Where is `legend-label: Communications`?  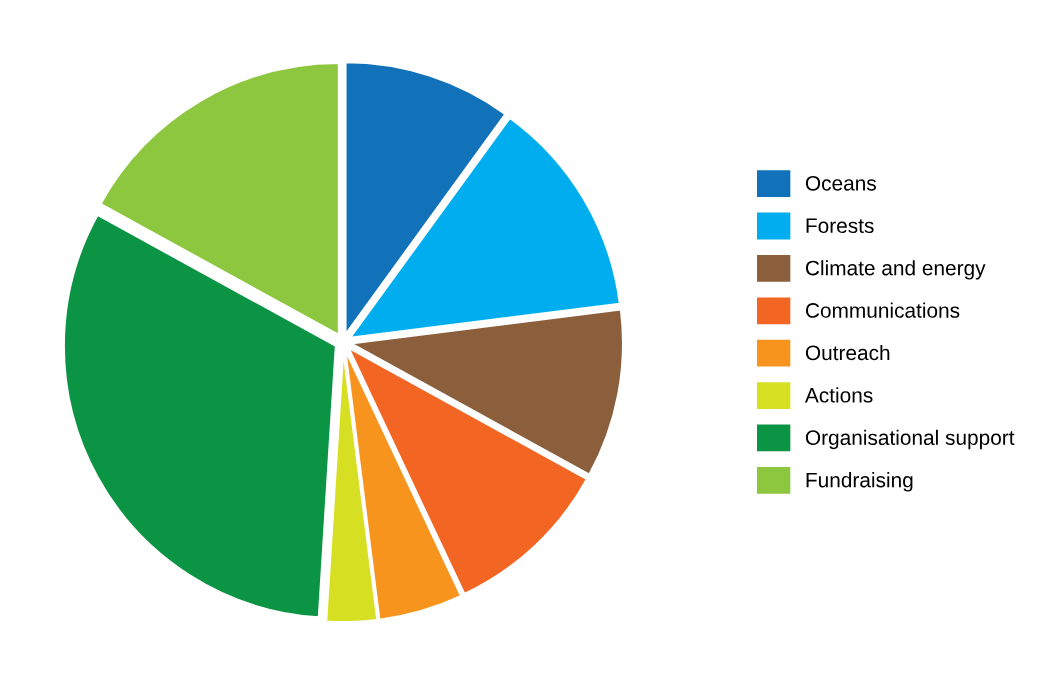
legend-label: Communications is located at coordinates (882, 310).